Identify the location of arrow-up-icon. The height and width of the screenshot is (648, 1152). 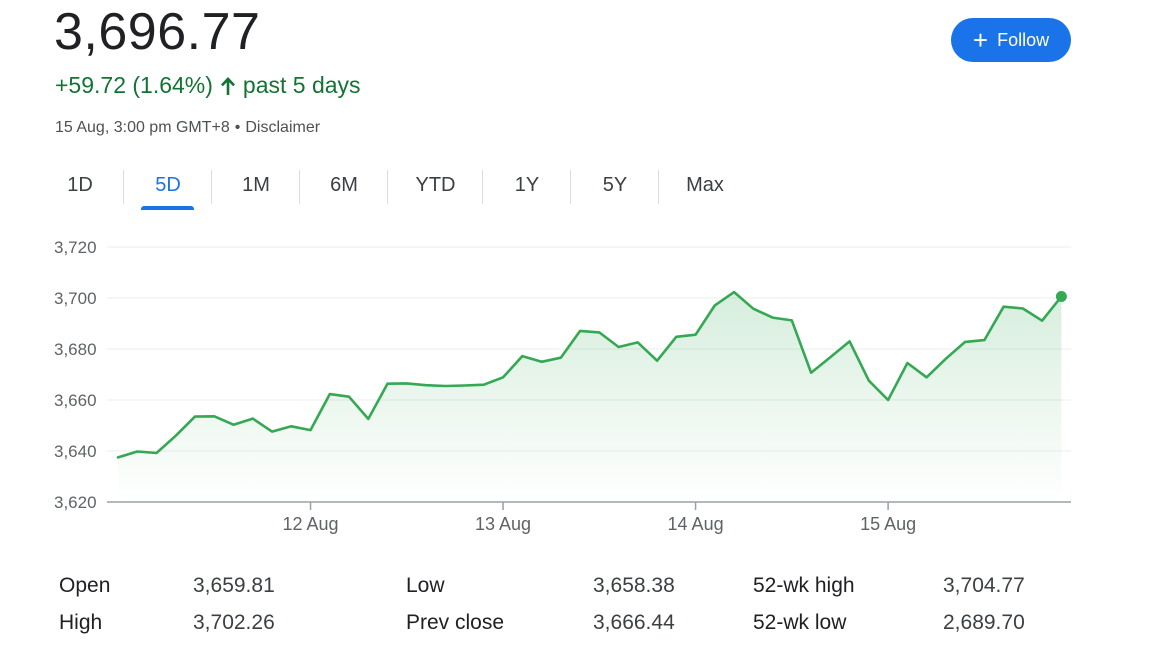
(228, 86).